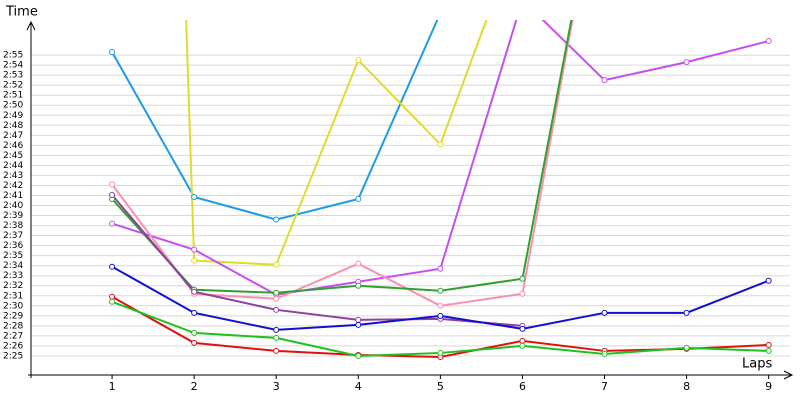 Image resolution: width=800 pixels, height=400 pixels. What do you see at coordinates (13, 166) in the screenshot?
I see `y-tick-label: 2:44` at bounding box center [13, 166].